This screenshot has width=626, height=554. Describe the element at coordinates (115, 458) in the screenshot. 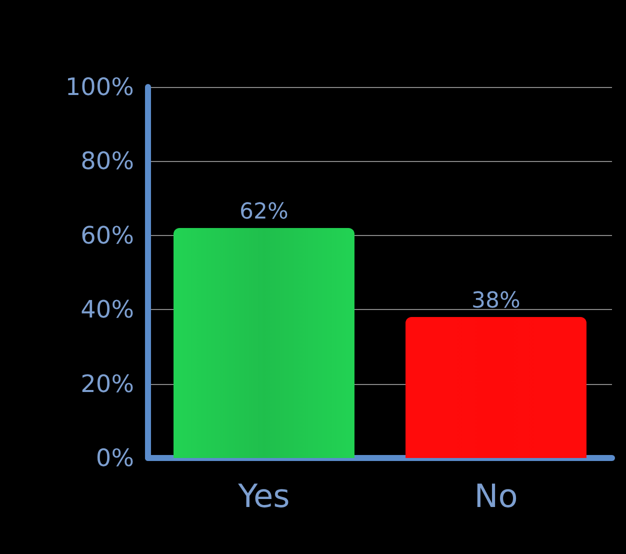

I see `y-tick-label: 0%` at that location.